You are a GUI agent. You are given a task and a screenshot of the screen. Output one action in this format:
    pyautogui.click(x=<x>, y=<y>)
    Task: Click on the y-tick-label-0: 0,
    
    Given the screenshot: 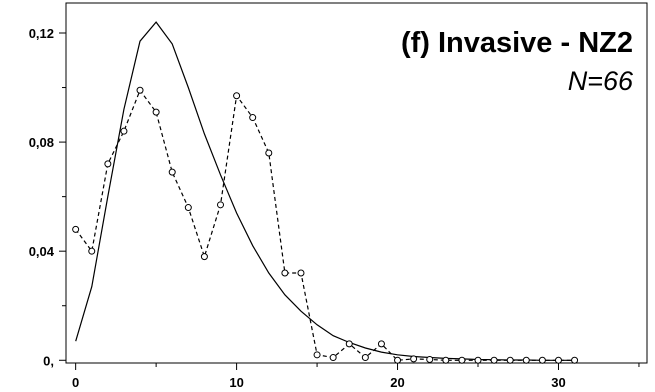 What is the action you would take?
    pyautogui.click(x=48, y=360)
    